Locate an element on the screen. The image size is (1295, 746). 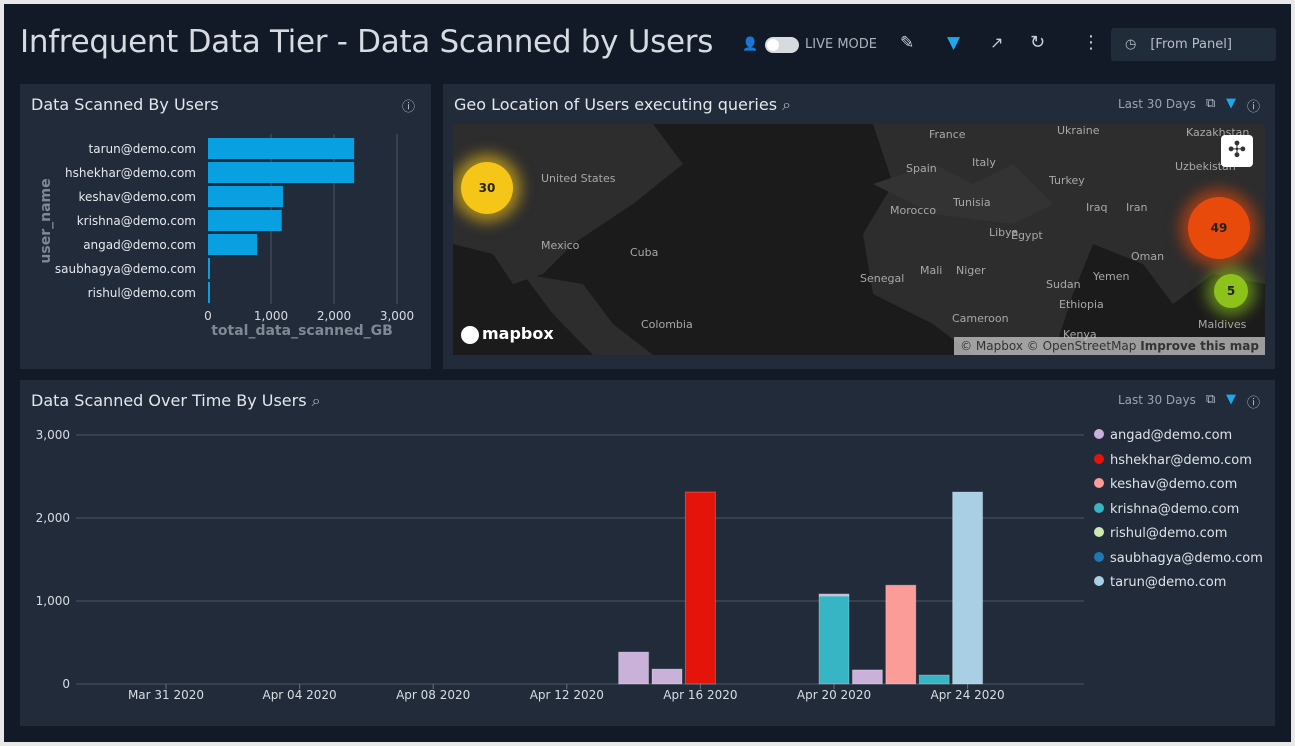
x-tick-label: Apr 24 2020 is located at coordinates (967, 695).